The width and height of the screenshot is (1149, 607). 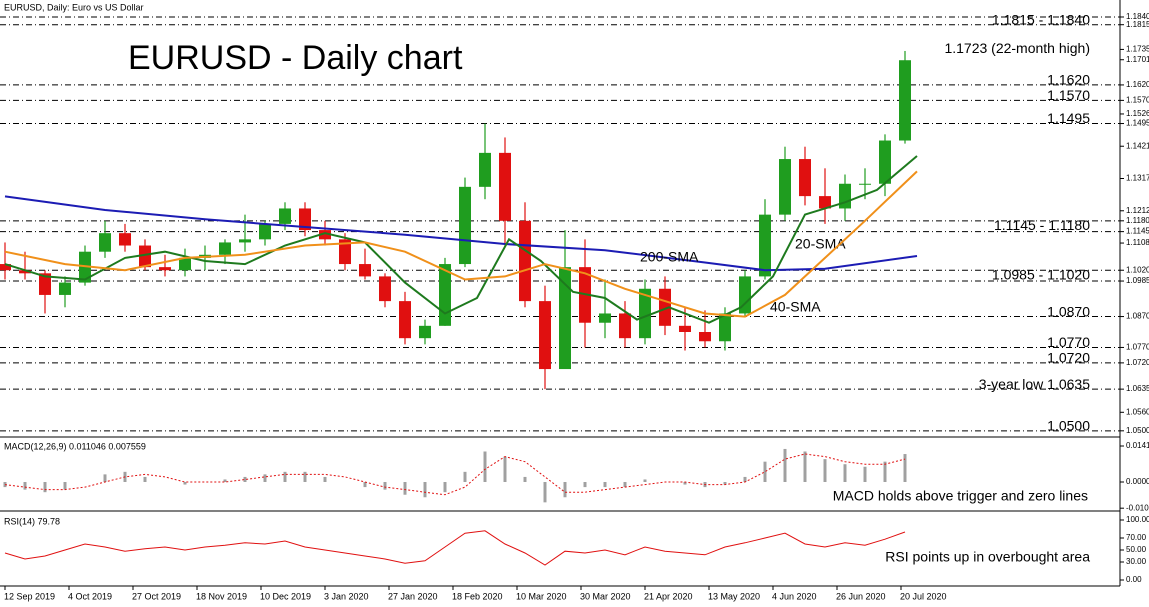 I want to click on y-tick-label: -0.010293, so click(x=1137, y=507).